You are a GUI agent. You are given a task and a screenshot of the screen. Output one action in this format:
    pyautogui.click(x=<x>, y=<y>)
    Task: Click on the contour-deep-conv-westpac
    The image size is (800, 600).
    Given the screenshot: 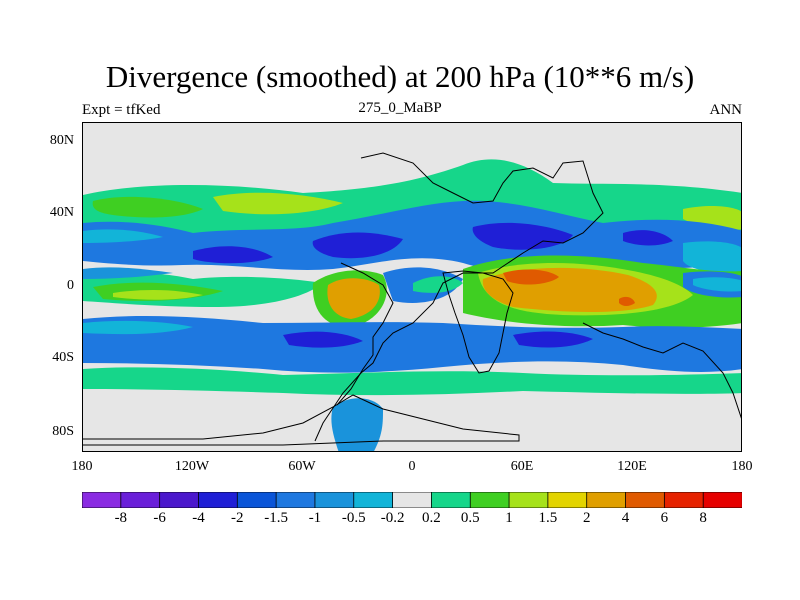 What is the action you would take?
    pyautogui.click(x=648, y=238)
    